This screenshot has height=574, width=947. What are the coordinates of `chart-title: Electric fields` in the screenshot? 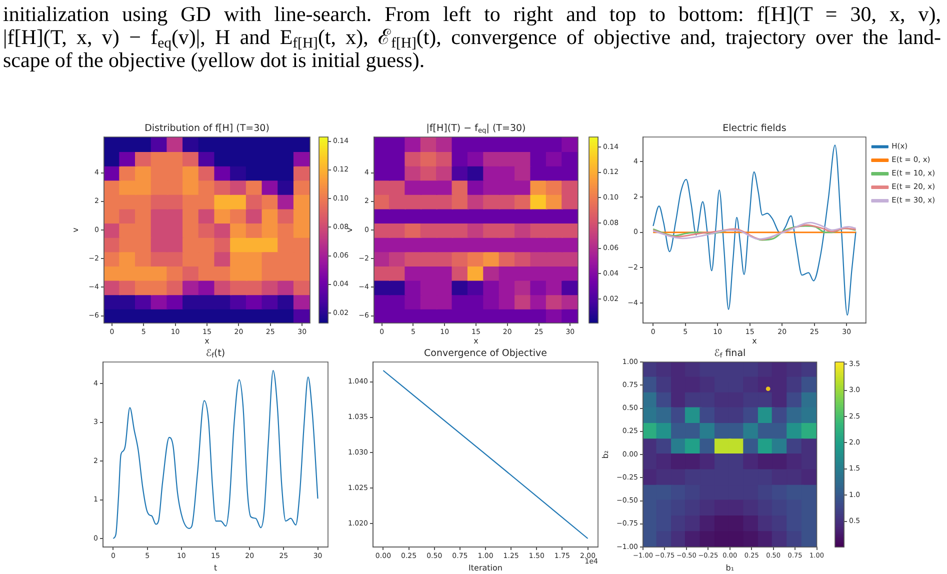 It's located at (755, 129).